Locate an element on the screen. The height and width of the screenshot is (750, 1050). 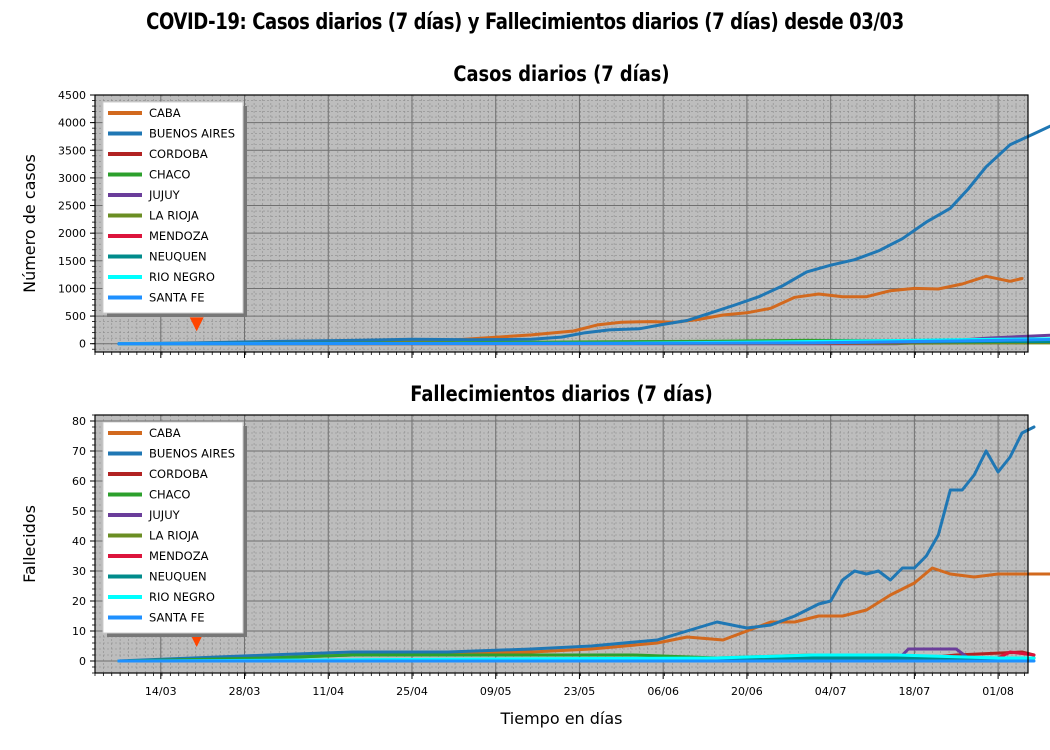
panel-title: Fallecimientos diarios (7 días) is located at coordinates (561, 394).